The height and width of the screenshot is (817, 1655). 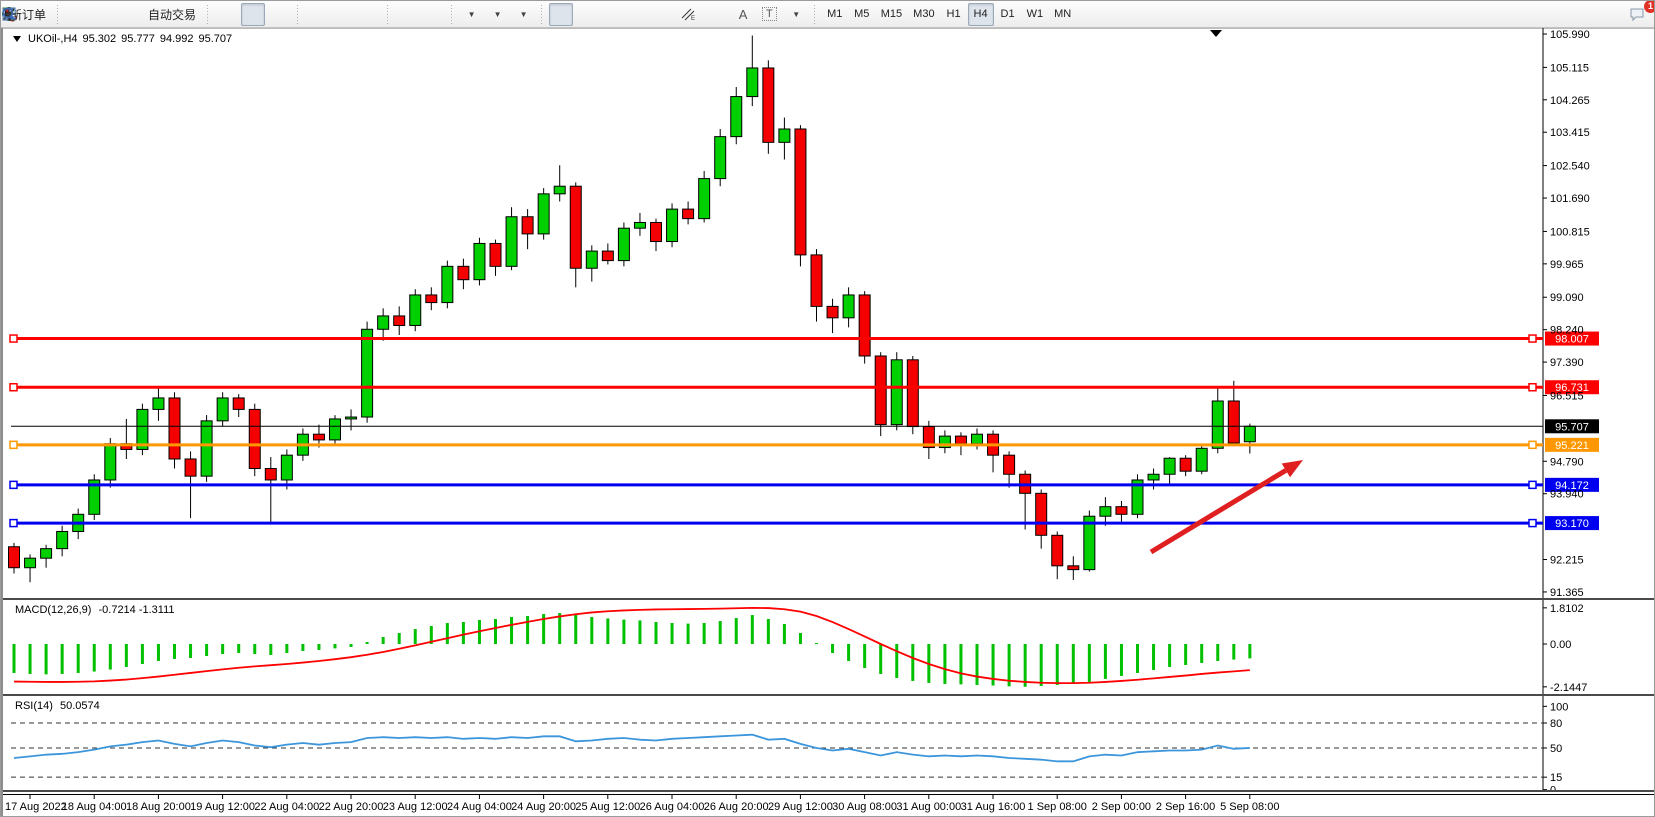 I want to click on price-label-text: 95.221, so click(x=1572, y=446).